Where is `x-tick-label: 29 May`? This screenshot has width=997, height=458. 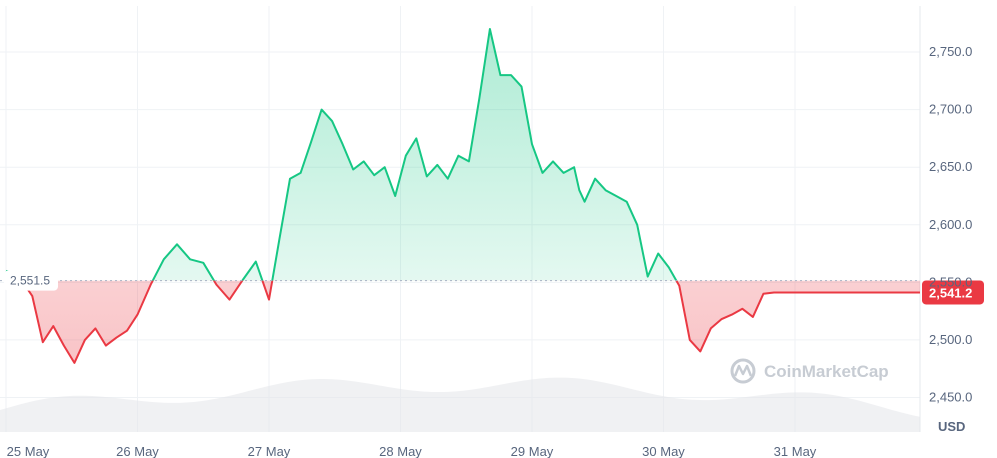 x-tick-label: 29 May is located at coordinates (532, 451).